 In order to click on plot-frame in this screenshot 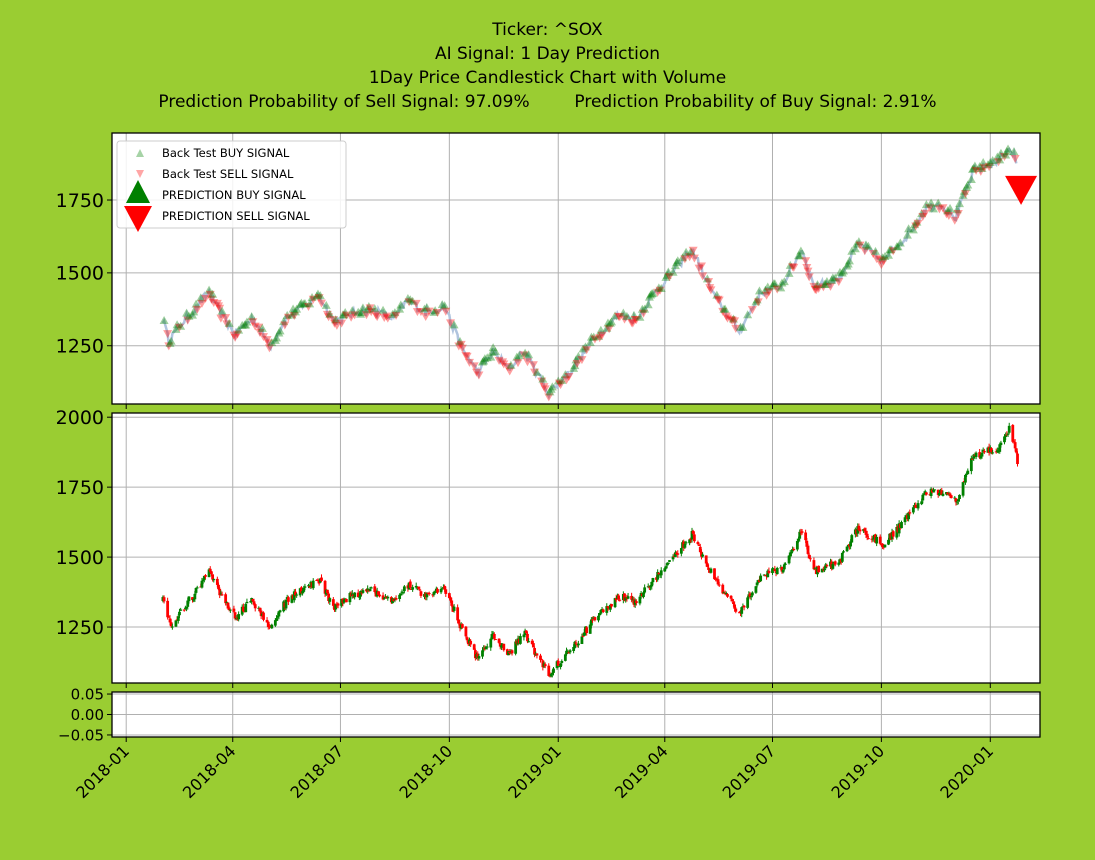, I will do `click(576, 714)`.